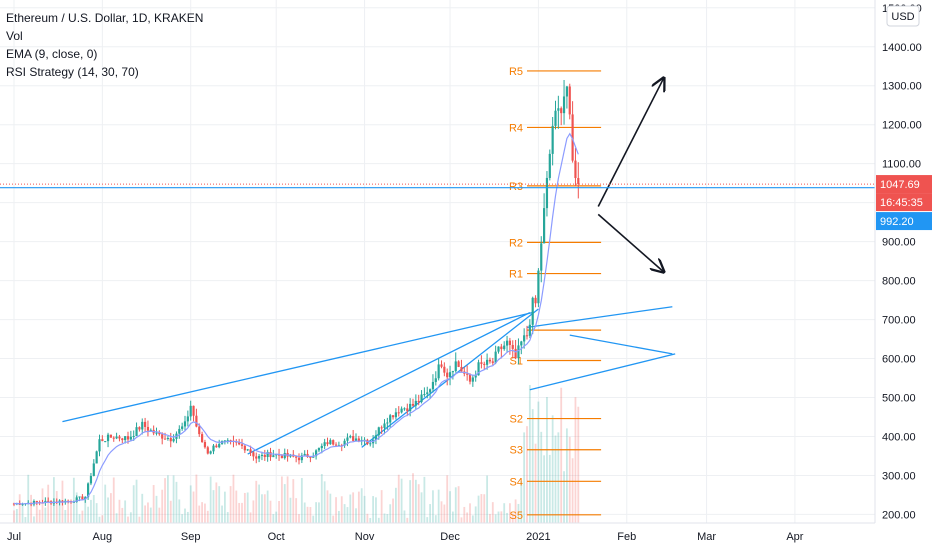 This screenshot has height=555, width=932. I want to click on currency-button: USD, so click(903, 16).